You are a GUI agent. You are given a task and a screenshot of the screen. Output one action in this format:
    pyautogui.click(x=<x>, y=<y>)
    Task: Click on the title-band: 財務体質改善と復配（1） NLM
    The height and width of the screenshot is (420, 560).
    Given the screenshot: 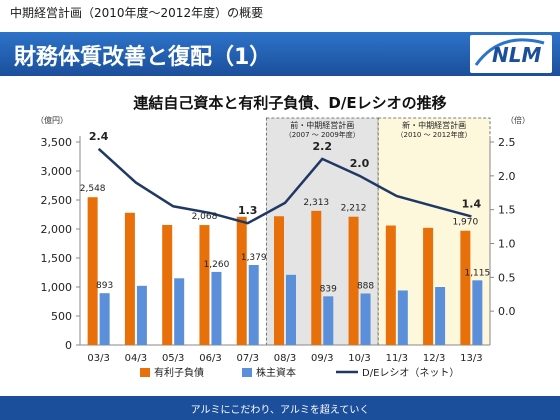 What is the action you would take?
    pyautogui.click(x=280, y=54)
    